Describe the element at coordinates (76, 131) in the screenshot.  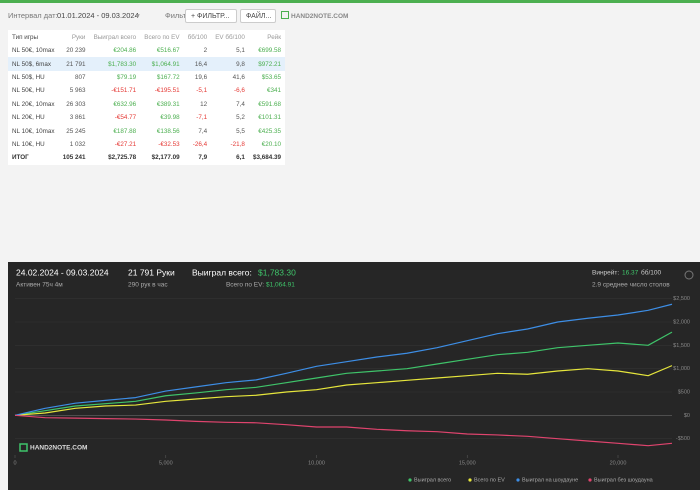
I see `cell: 25 245` at that location.